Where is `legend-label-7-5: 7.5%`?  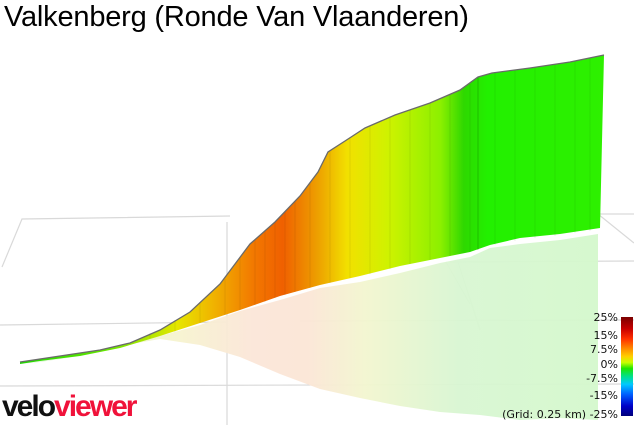 legend-label-7-5: 7.5% is located at coordinates (604, 349).